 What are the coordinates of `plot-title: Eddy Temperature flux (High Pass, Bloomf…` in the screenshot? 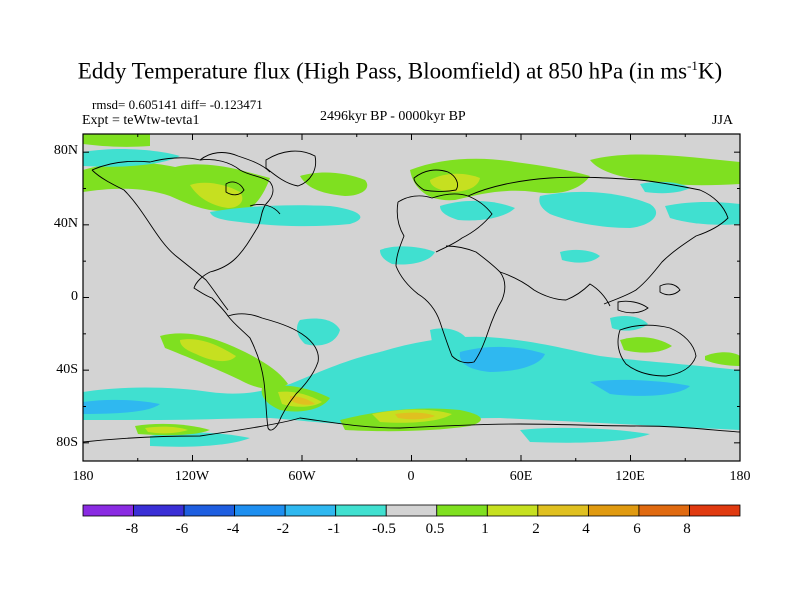 It's located at (400, 71).